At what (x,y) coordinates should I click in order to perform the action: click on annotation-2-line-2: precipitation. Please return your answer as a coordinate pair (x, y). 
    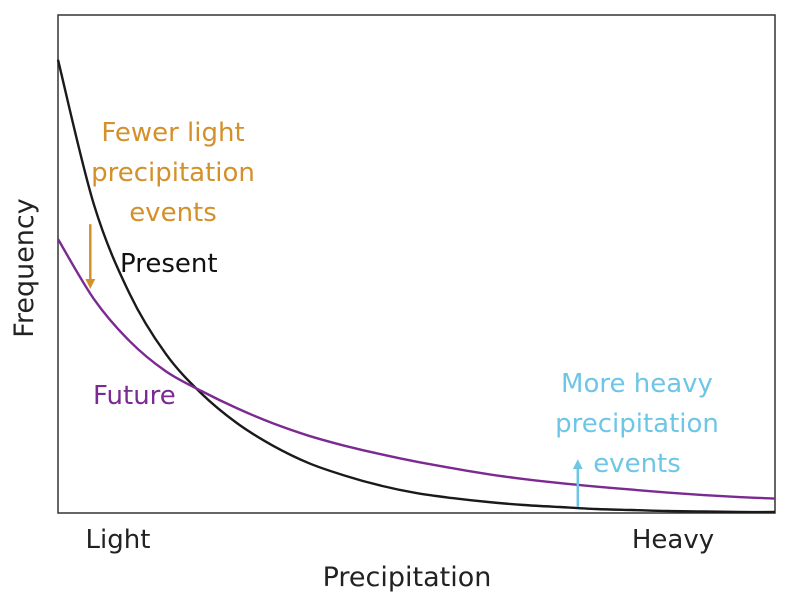
    Looking at the image, I should click on (637, 424).